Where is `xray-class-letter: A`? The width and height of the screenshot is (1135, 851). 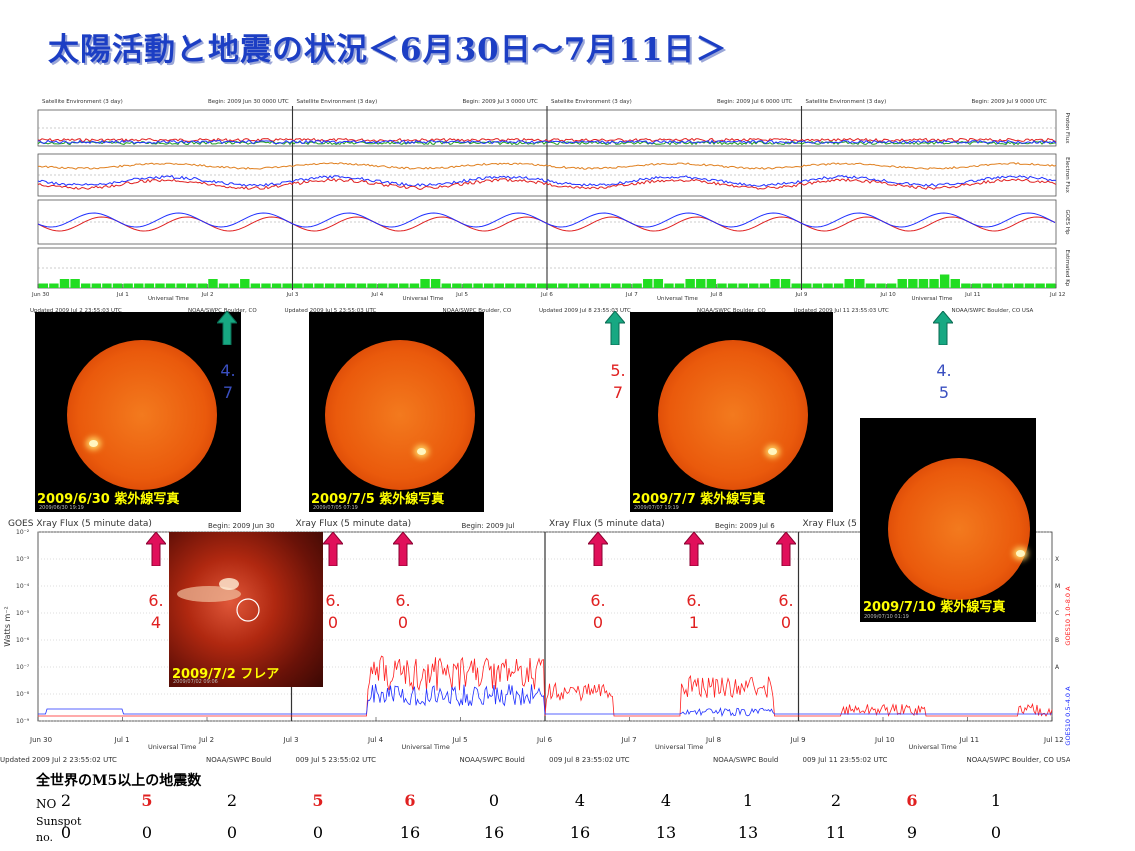
xray-class-letter: A is located at coordinates (1057, 667).